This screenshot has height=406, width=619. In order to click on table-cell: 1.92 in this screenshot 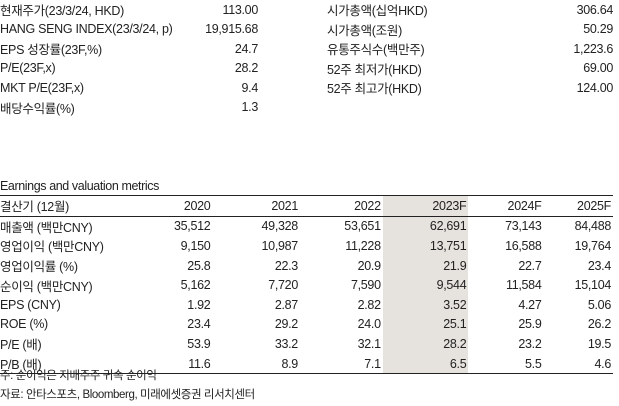, I will do `click(199, 304)`.